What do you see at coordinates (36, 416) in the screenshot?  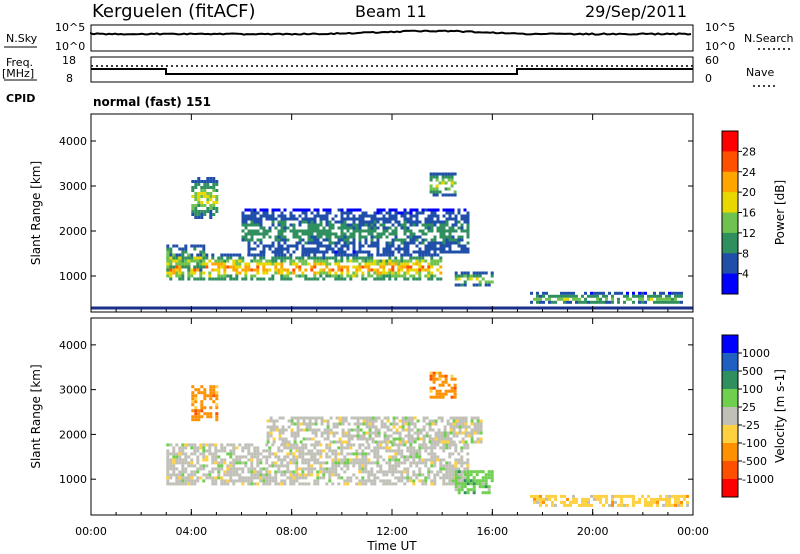 I see `velocity-ylabel: Slant Range [km]` at bounding box center [36, 416].